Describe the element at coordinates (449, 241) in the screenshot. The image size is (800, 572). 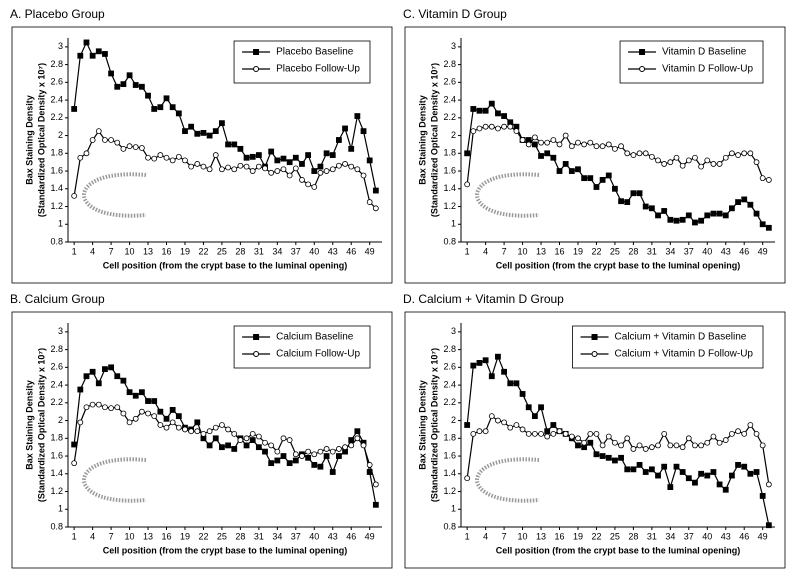
I see `y-tick-label: 0.8` at that location.